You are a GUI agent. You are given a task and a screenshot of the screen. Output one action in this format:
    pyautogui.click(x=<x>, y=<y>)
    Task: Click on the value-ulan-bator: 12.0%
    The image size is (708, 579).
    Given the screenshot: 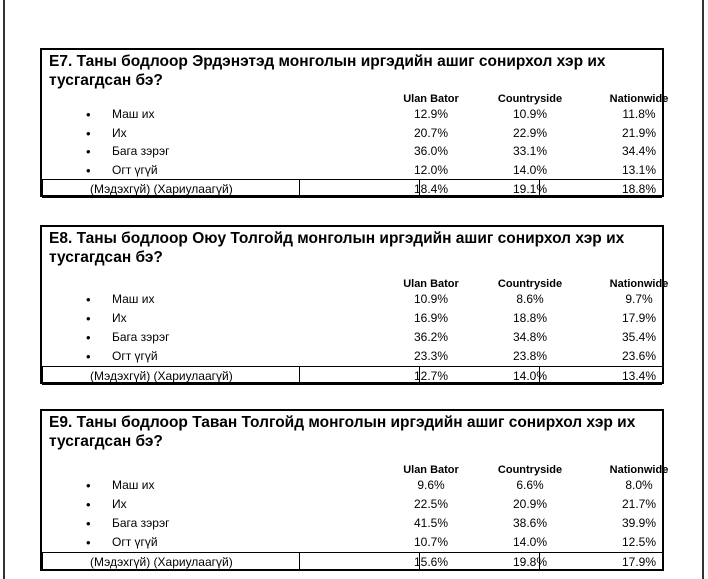 What is the action you would take?
    pyautogui.click(x=431, y=170)
    